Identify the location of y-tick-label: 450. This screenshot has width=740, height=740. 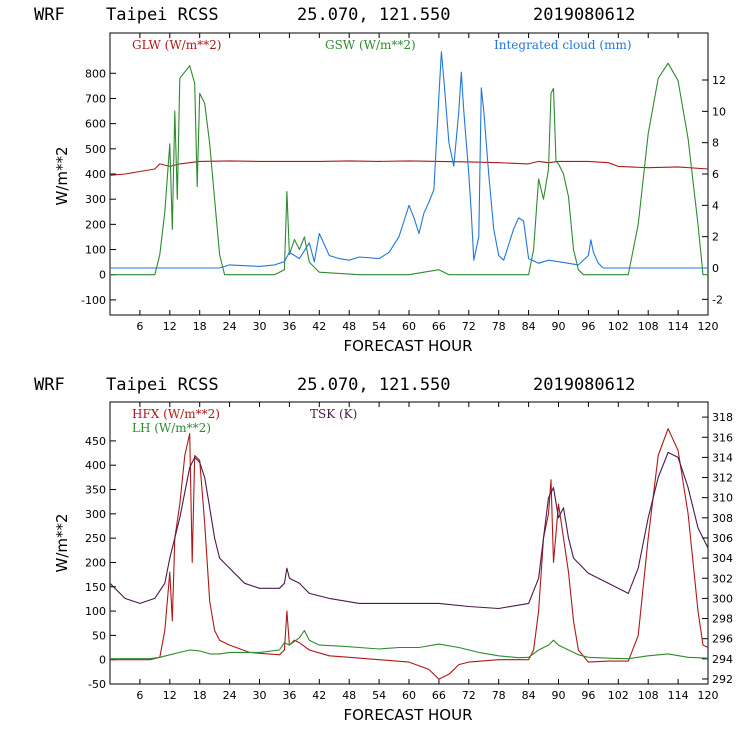
(95, 441).